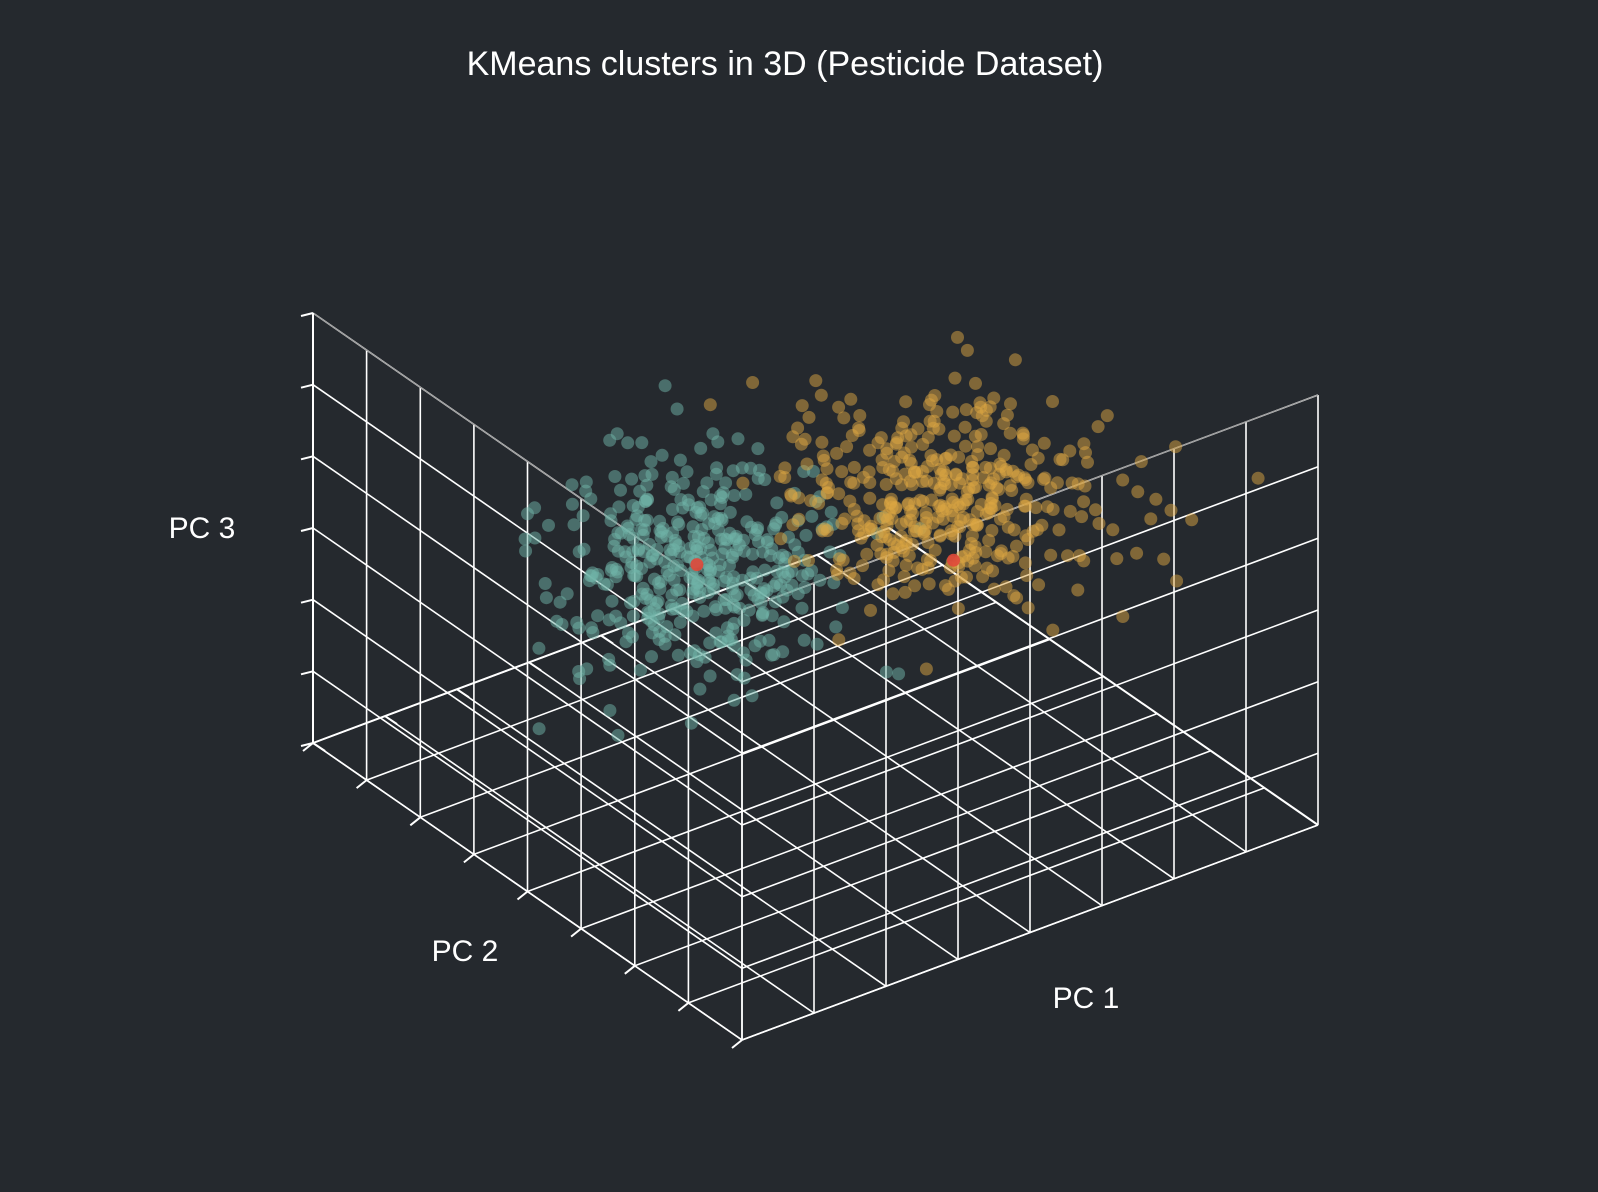 The height and width of the screenshot is (1192, 1598). What do you see at coordinates (535, 666) in the screenshot?
I see `x-tick` at bounding box center [535, 666].